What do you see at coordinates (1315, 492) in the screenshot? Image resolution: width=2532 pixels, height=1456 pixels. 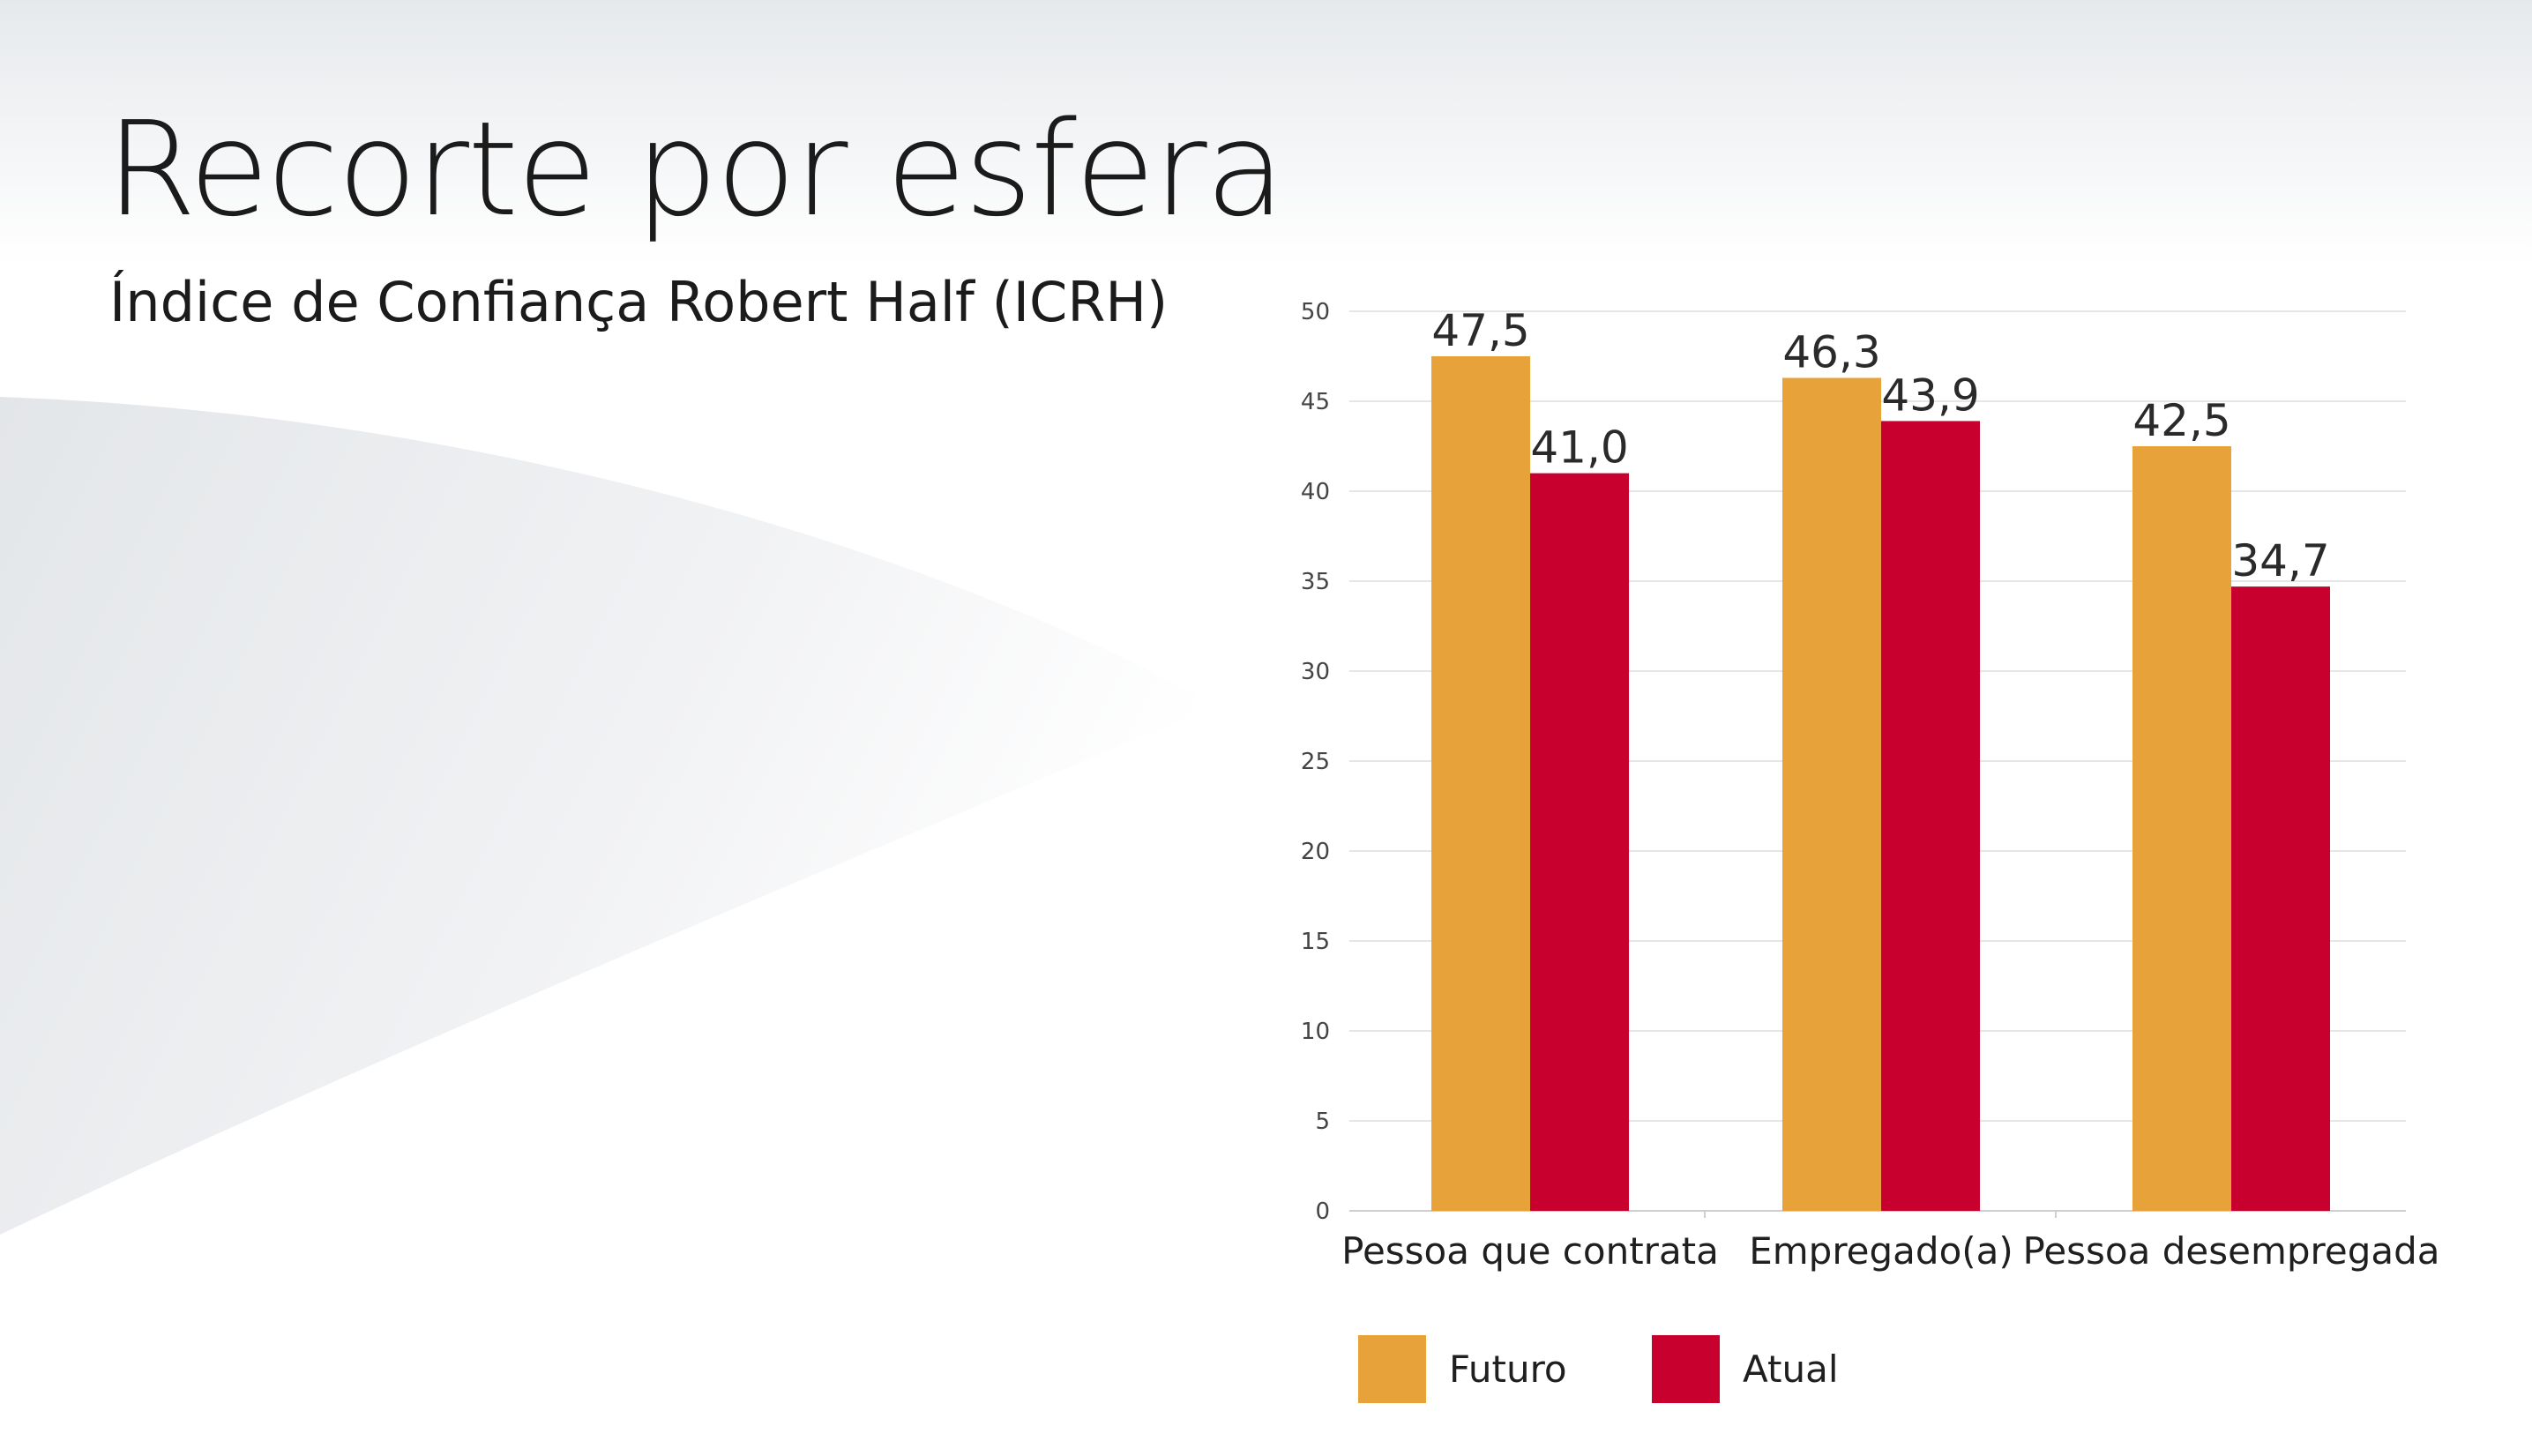 I see `y-tick-label: 40` at bounding box center [1315, 492].